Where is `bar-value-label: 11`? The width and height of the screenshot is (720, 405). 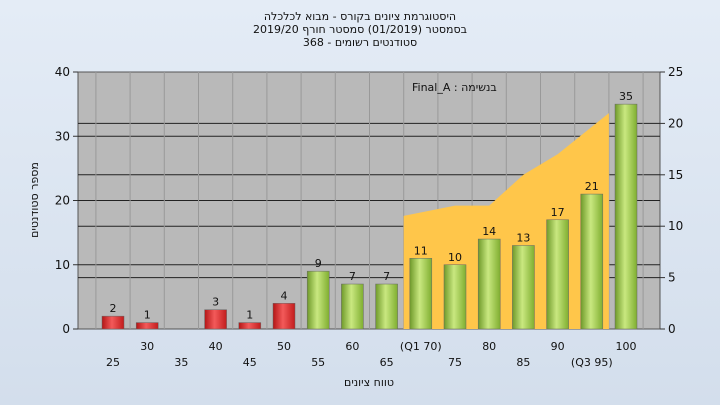
bar-value-label: 11 is located at coordinates (421, 250).